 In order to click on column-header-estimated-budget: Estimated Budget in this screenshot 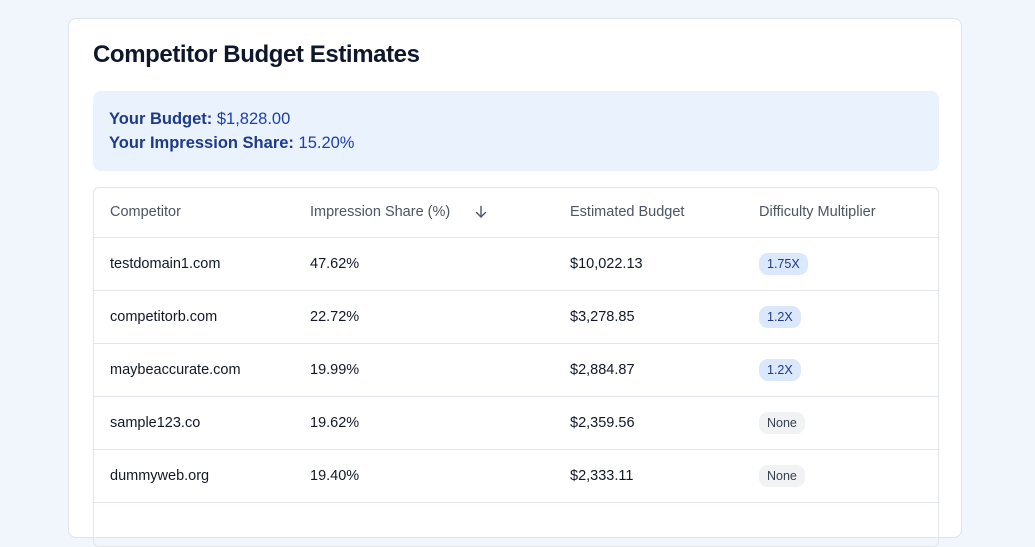, I will do `click(648, 213)`.